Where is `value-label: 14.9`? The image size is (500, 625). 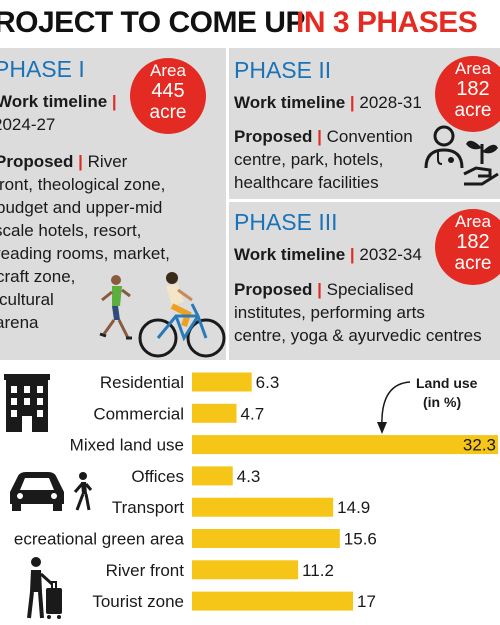
value-label: 14.9 is located at coordinates (353, 507).